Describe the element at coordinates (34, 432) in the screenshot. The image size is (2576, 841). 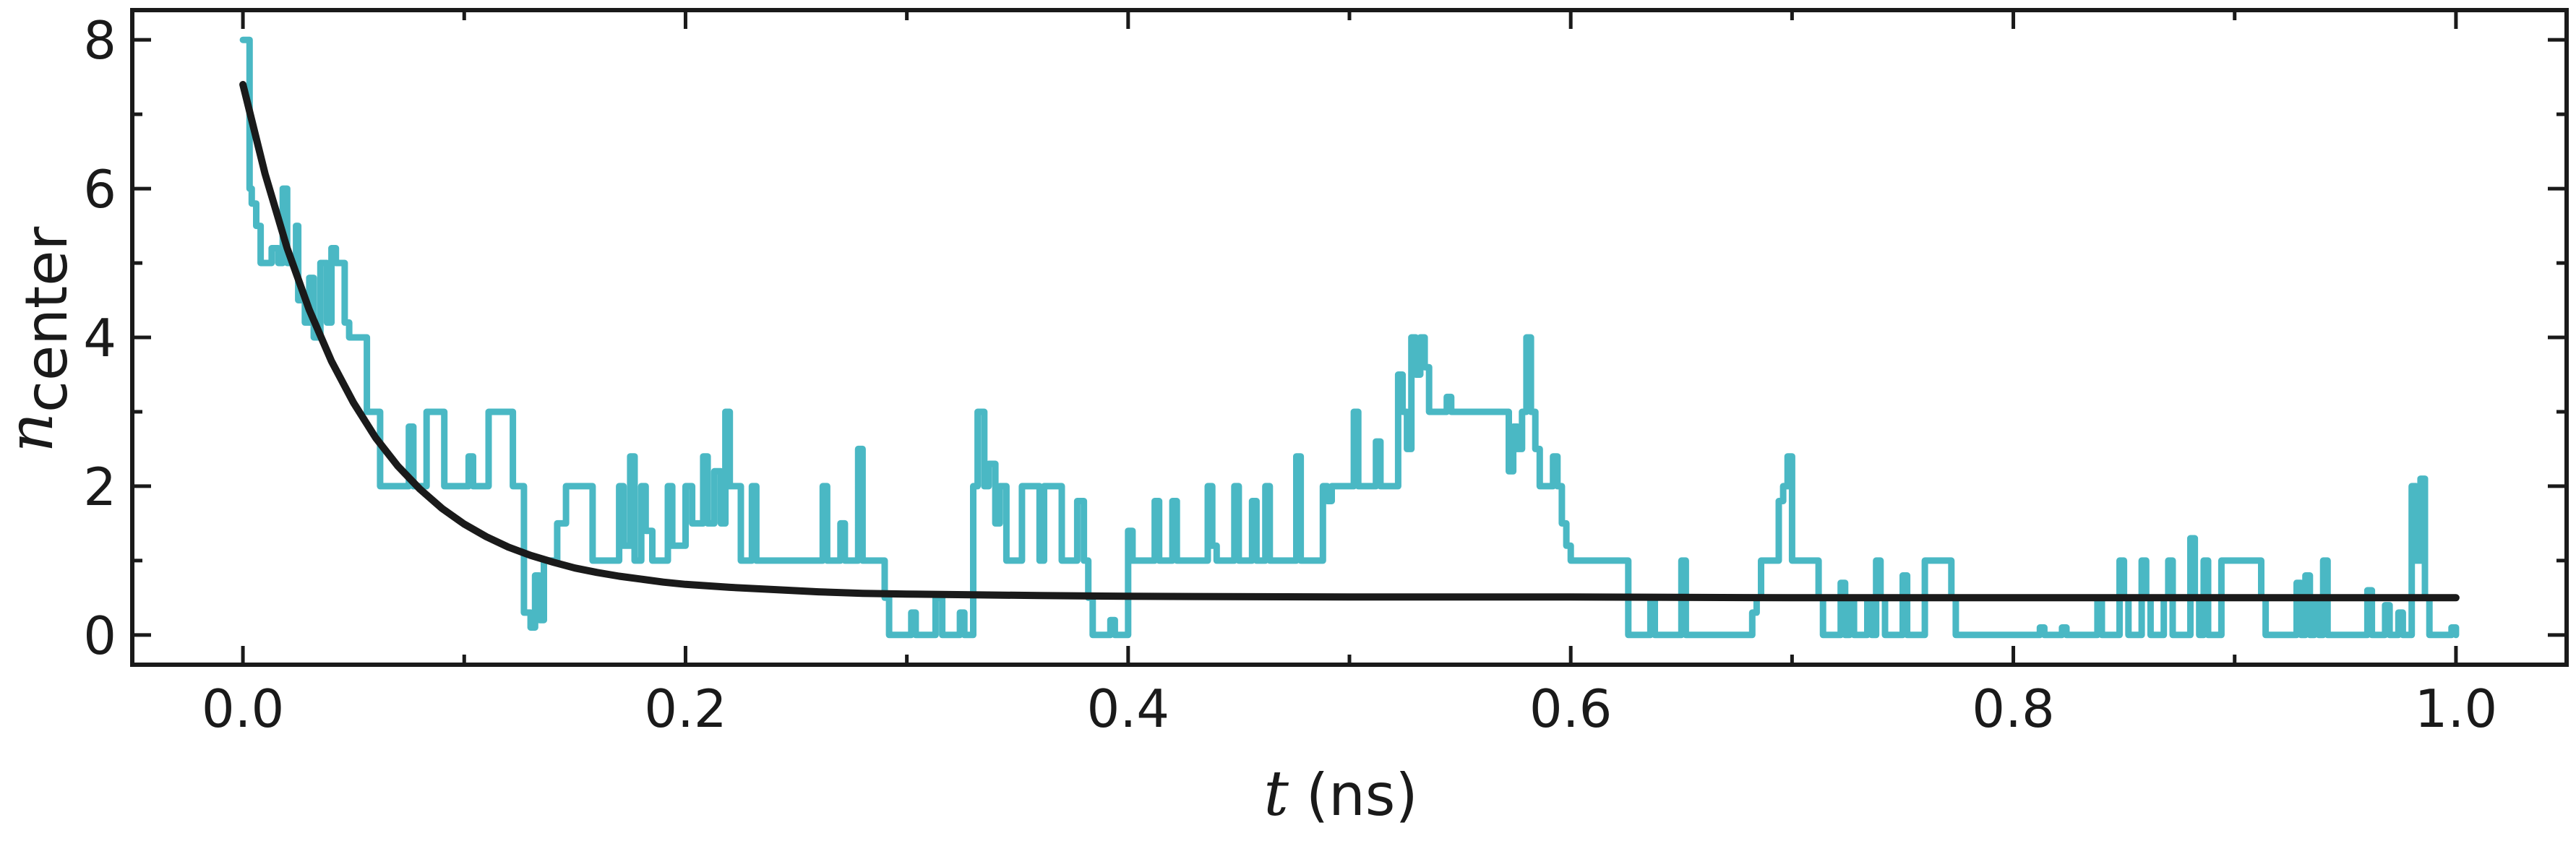
I see `y-axis-label-symbol: n` at that location.